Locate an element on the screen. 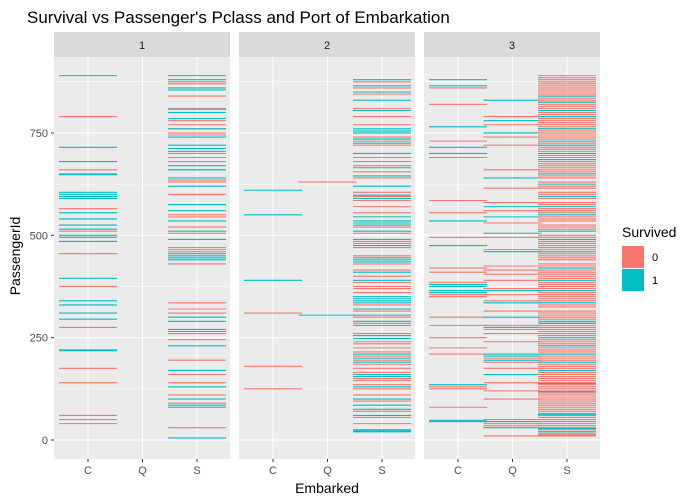  series-3-S is located at coordinates (567, 256).